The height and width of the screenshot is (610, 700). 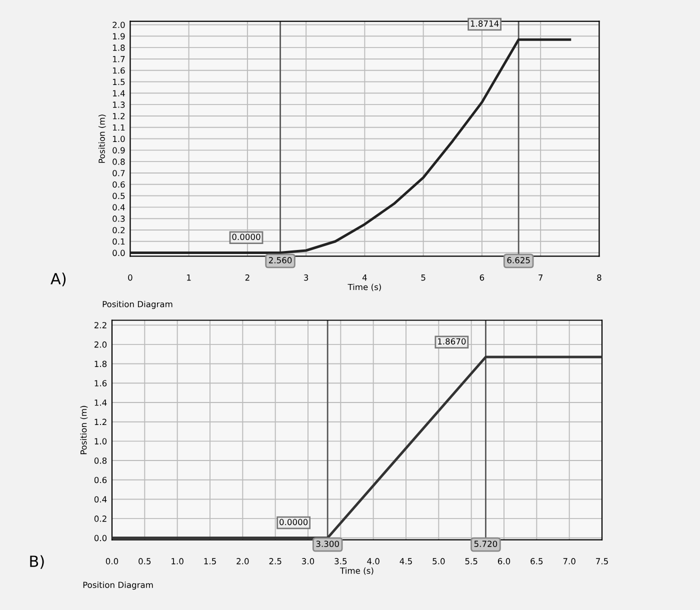 I want to click on x-tick-label: 2.0, so click(x=242, y=561).